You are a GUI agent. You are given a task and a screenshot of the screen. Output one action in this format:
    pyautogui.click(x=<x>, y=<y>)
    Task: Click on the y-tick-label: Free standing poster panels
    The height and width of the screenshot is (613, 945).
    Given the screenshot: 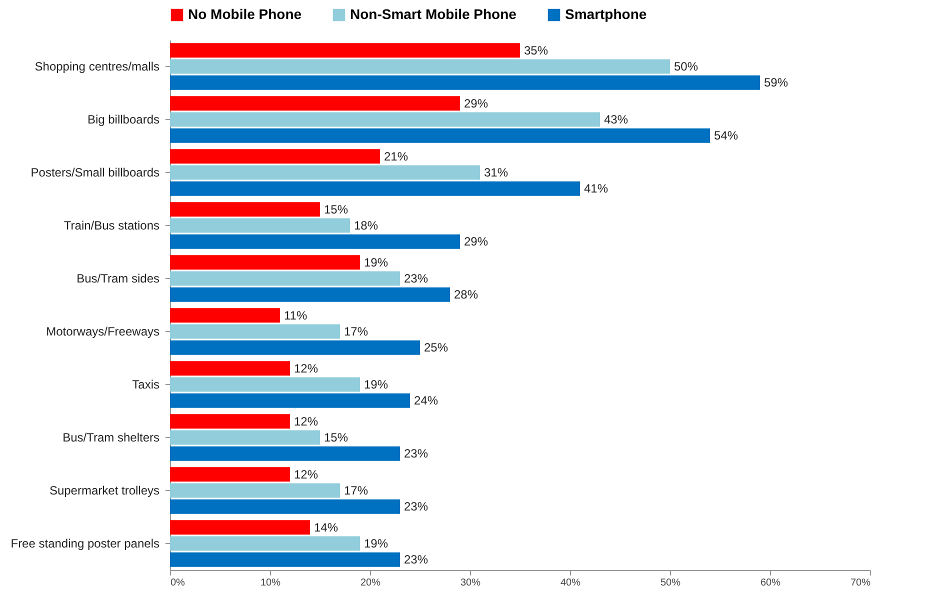 What is the action you would take?
    pyautogui.click(x=85, y=543)
    